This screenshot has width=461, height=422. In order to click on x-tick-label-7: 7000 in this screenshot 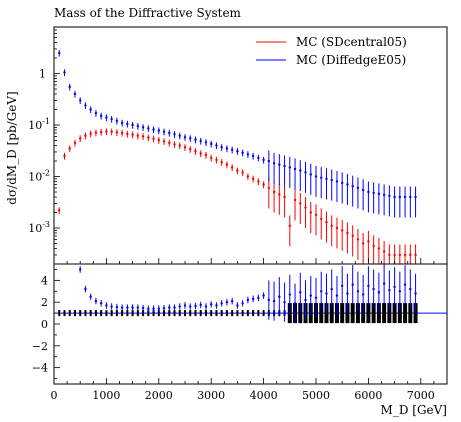, I will do `click(421, 395)`.